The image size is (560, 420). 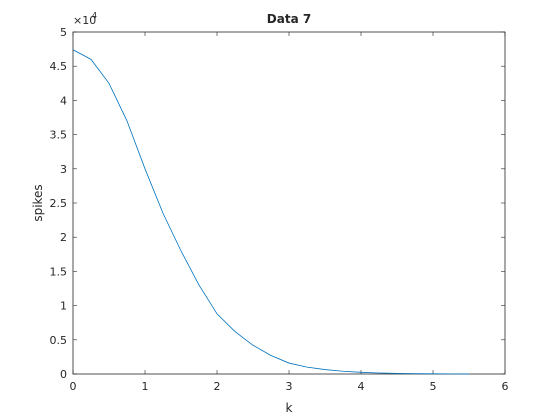 What do you see at coordinates (73, 386) in the screenshot?
I see `x-tick-label: 0` at bounding box center [73, 386].